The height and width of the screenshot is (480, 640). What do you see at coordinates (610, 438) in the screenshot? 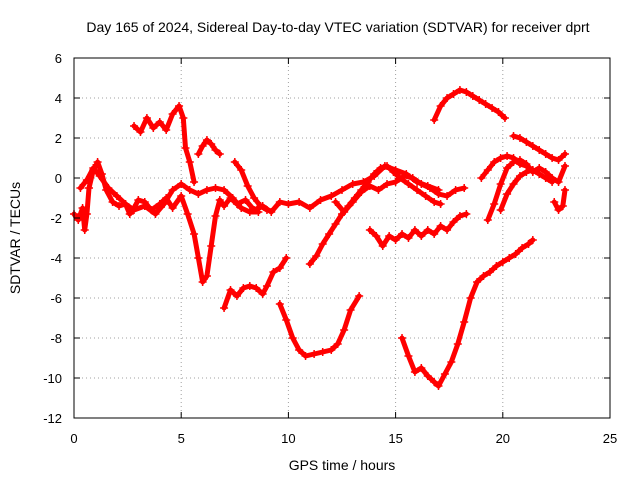
I see `x-tick-label: 25` at bounding box center [610, 438].